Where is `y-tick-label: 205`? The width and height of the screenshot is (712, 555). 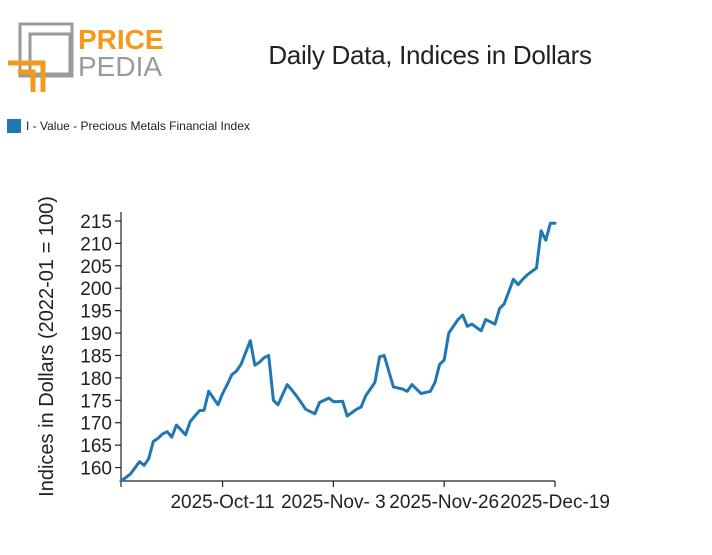 y-tick-label: 205 is located at coordinates (96, 267).